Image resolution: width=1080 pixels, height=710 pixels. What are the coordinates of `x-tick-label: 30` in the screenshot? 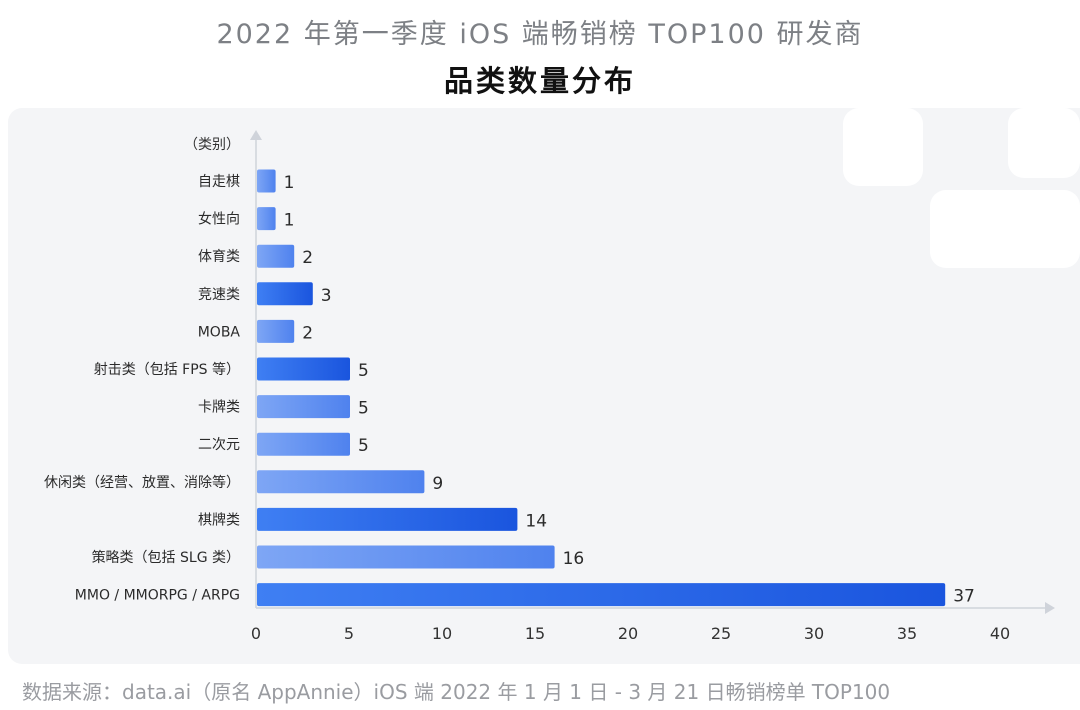 It's located at (814, 633).